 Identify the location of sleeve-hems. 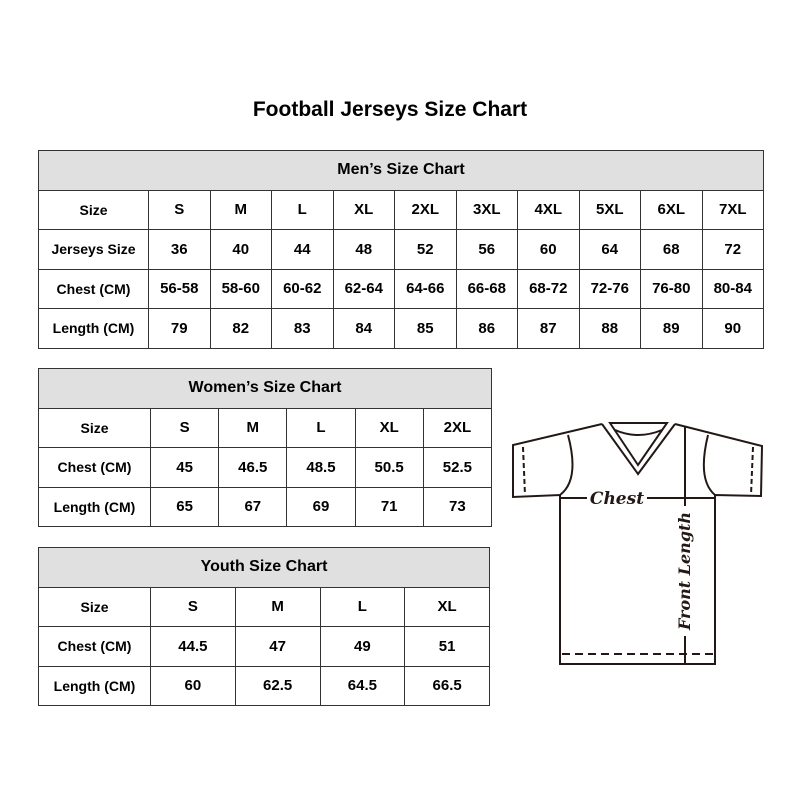
(638, 471).